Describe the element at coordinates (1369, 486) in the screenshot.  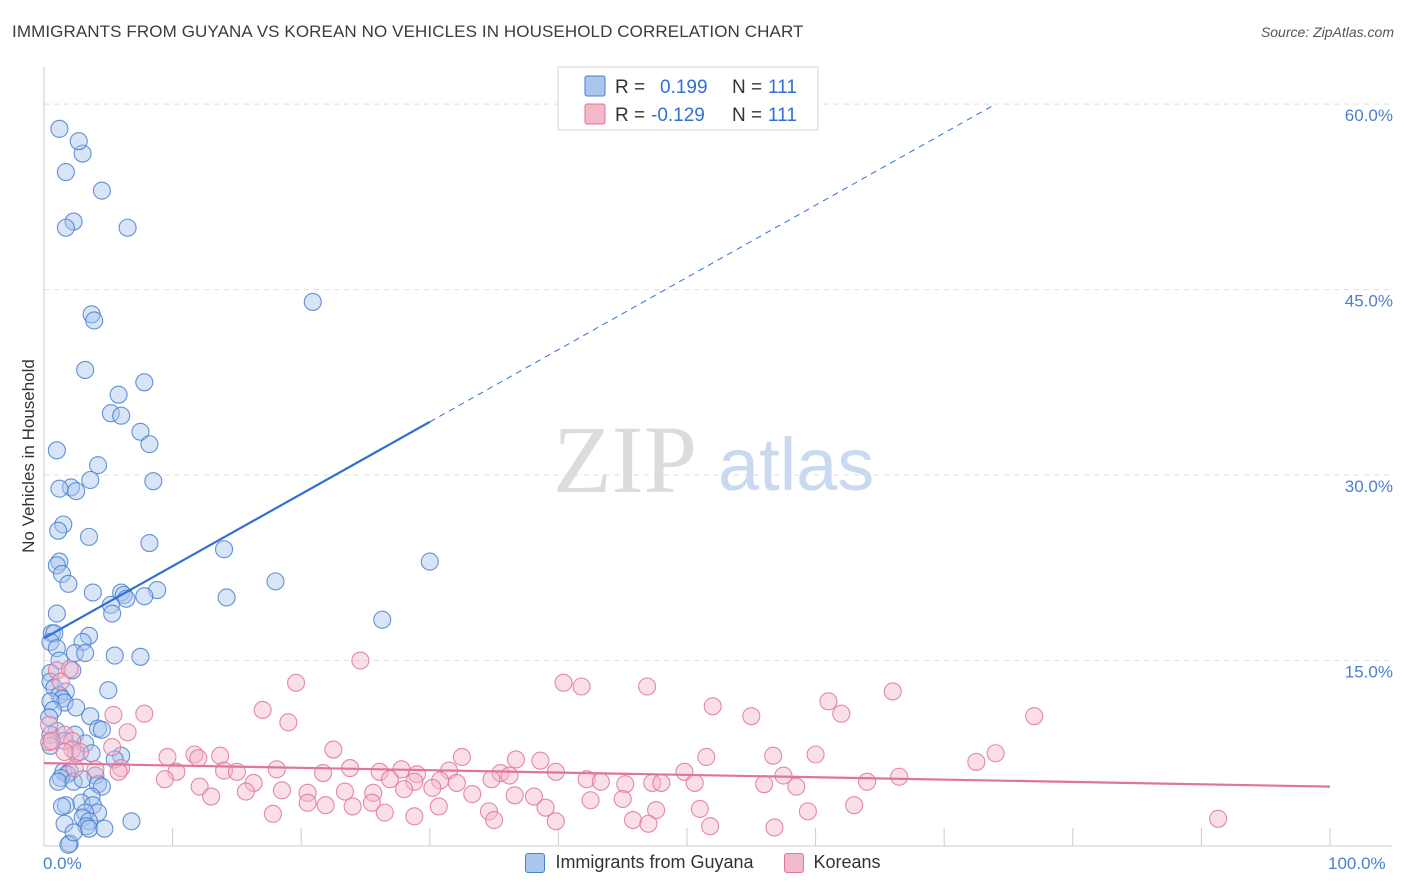
I see `y-tick-label: 30.0%` at that location.